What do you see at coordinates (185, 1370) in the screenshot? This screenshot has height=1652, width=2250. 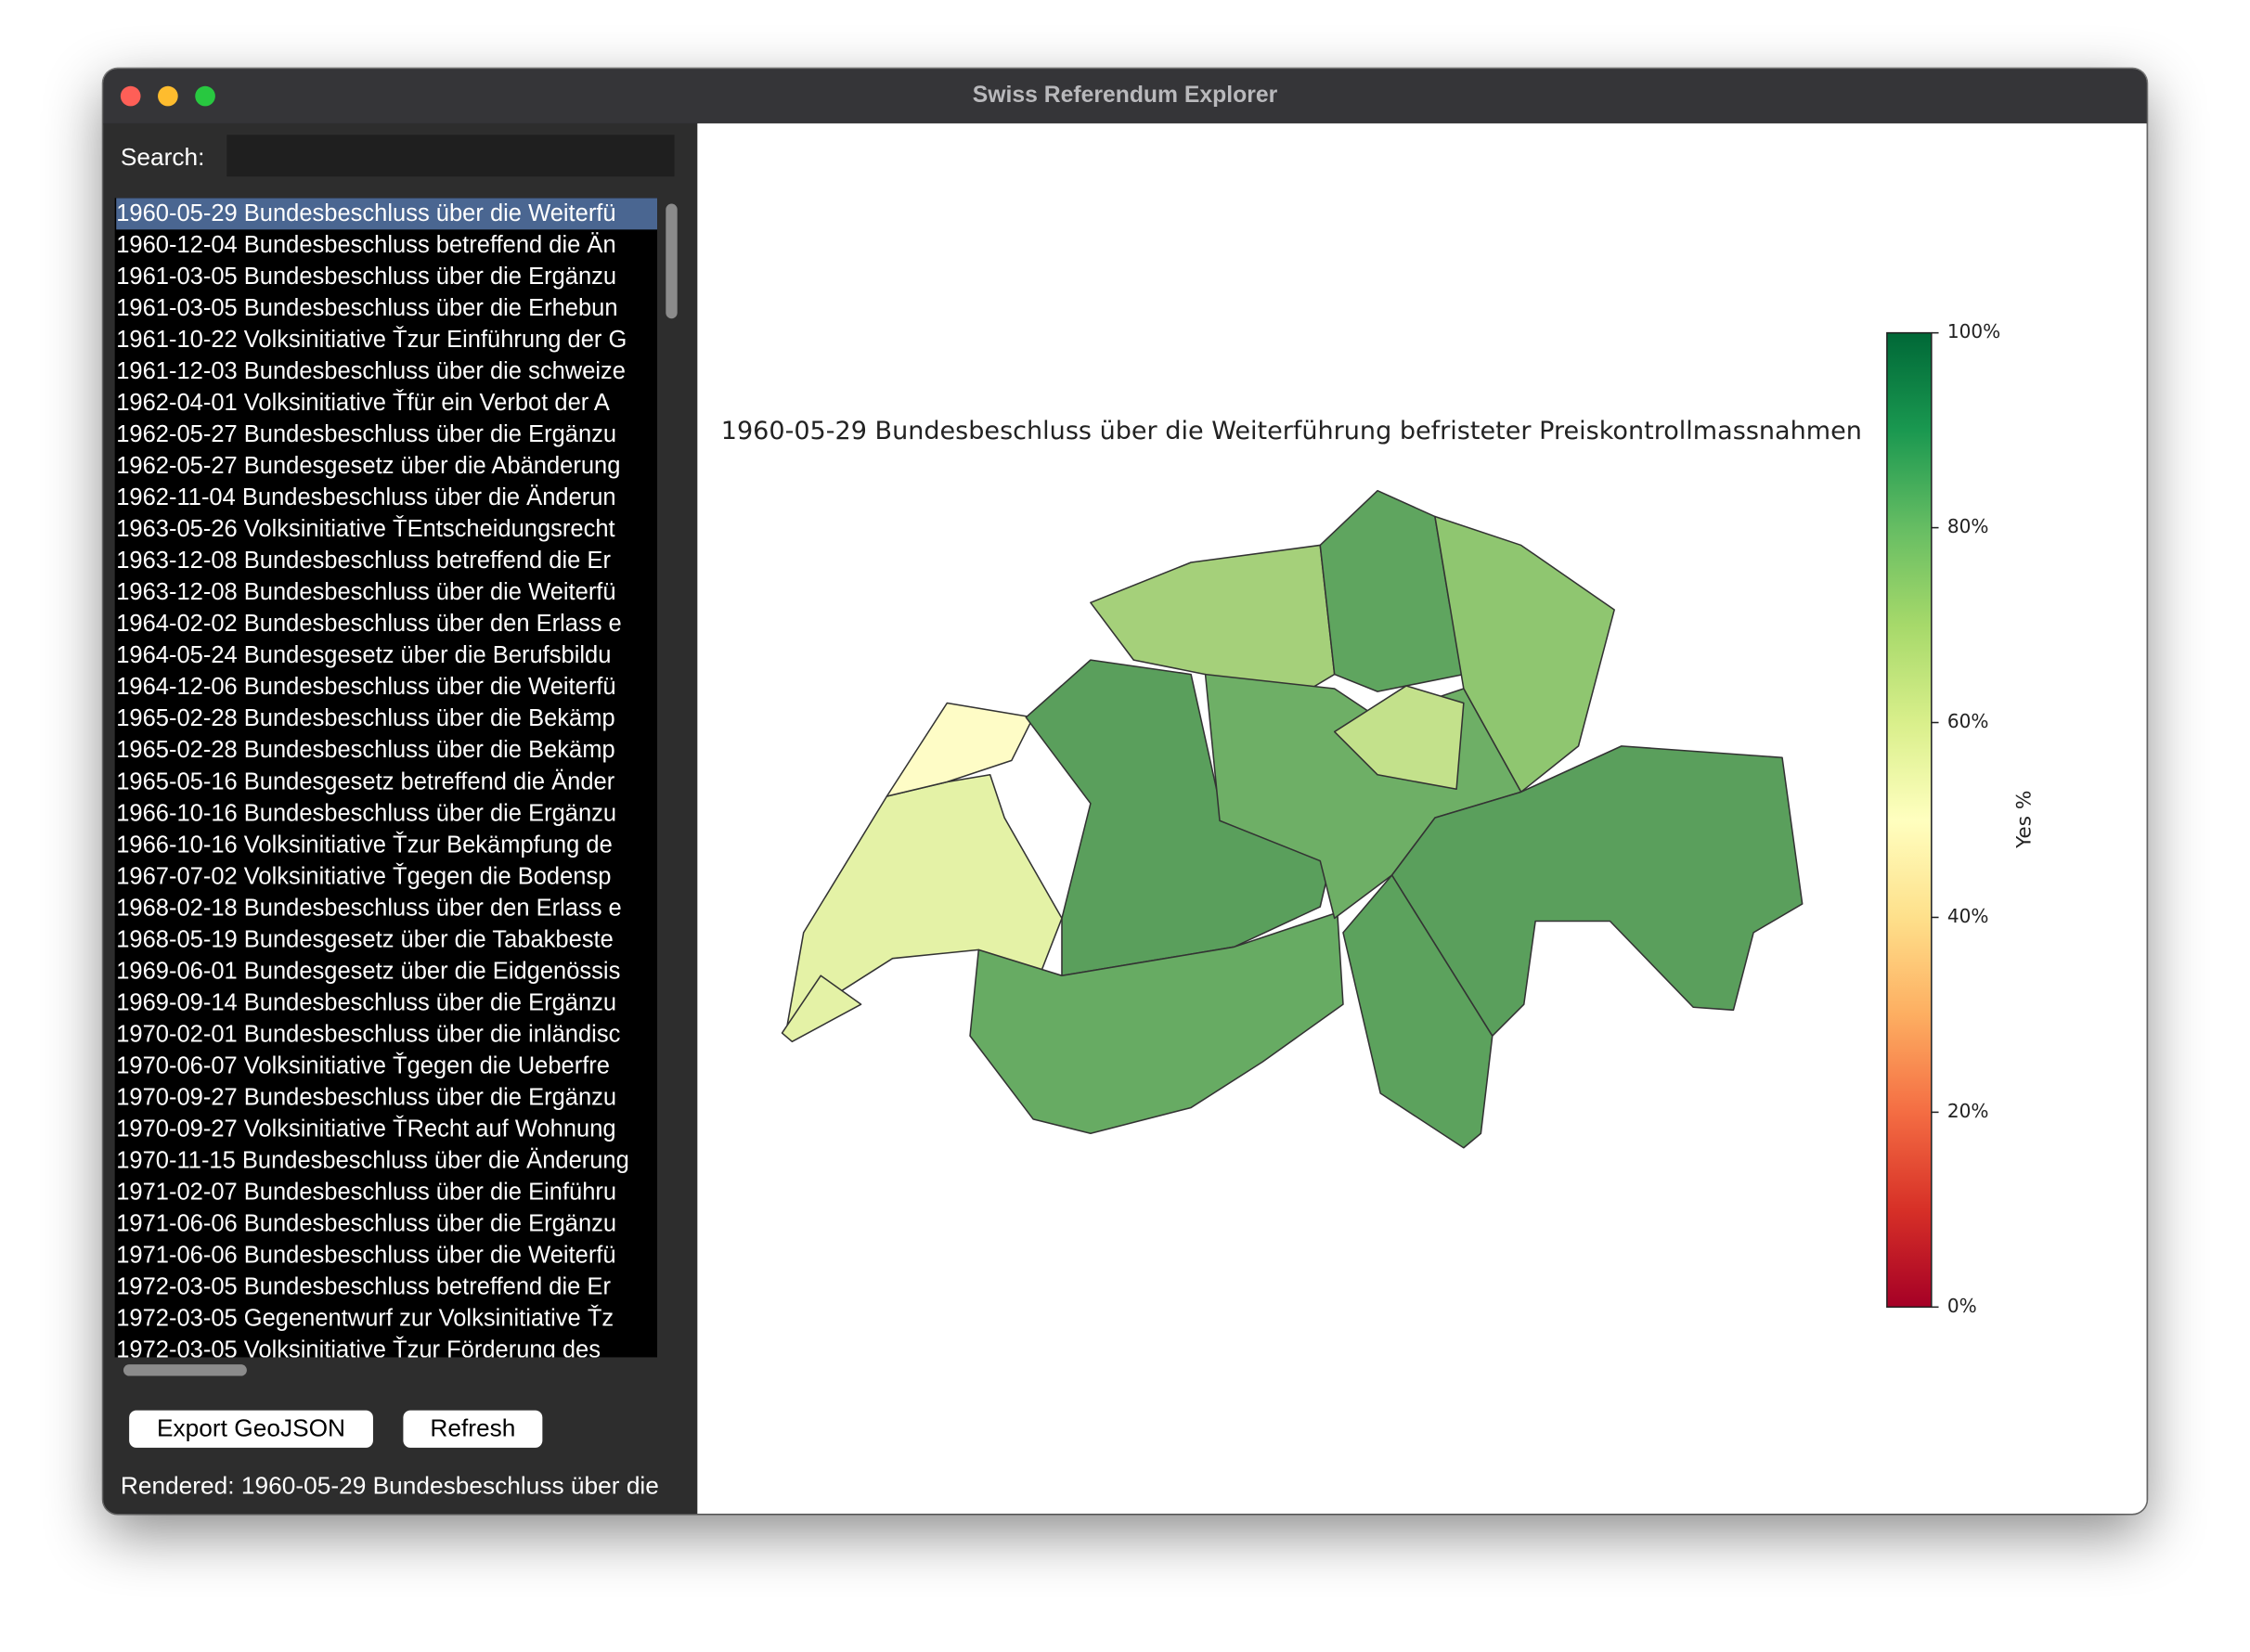 I see `horizontal-scrollbar` at bounding box center [185, 1370].